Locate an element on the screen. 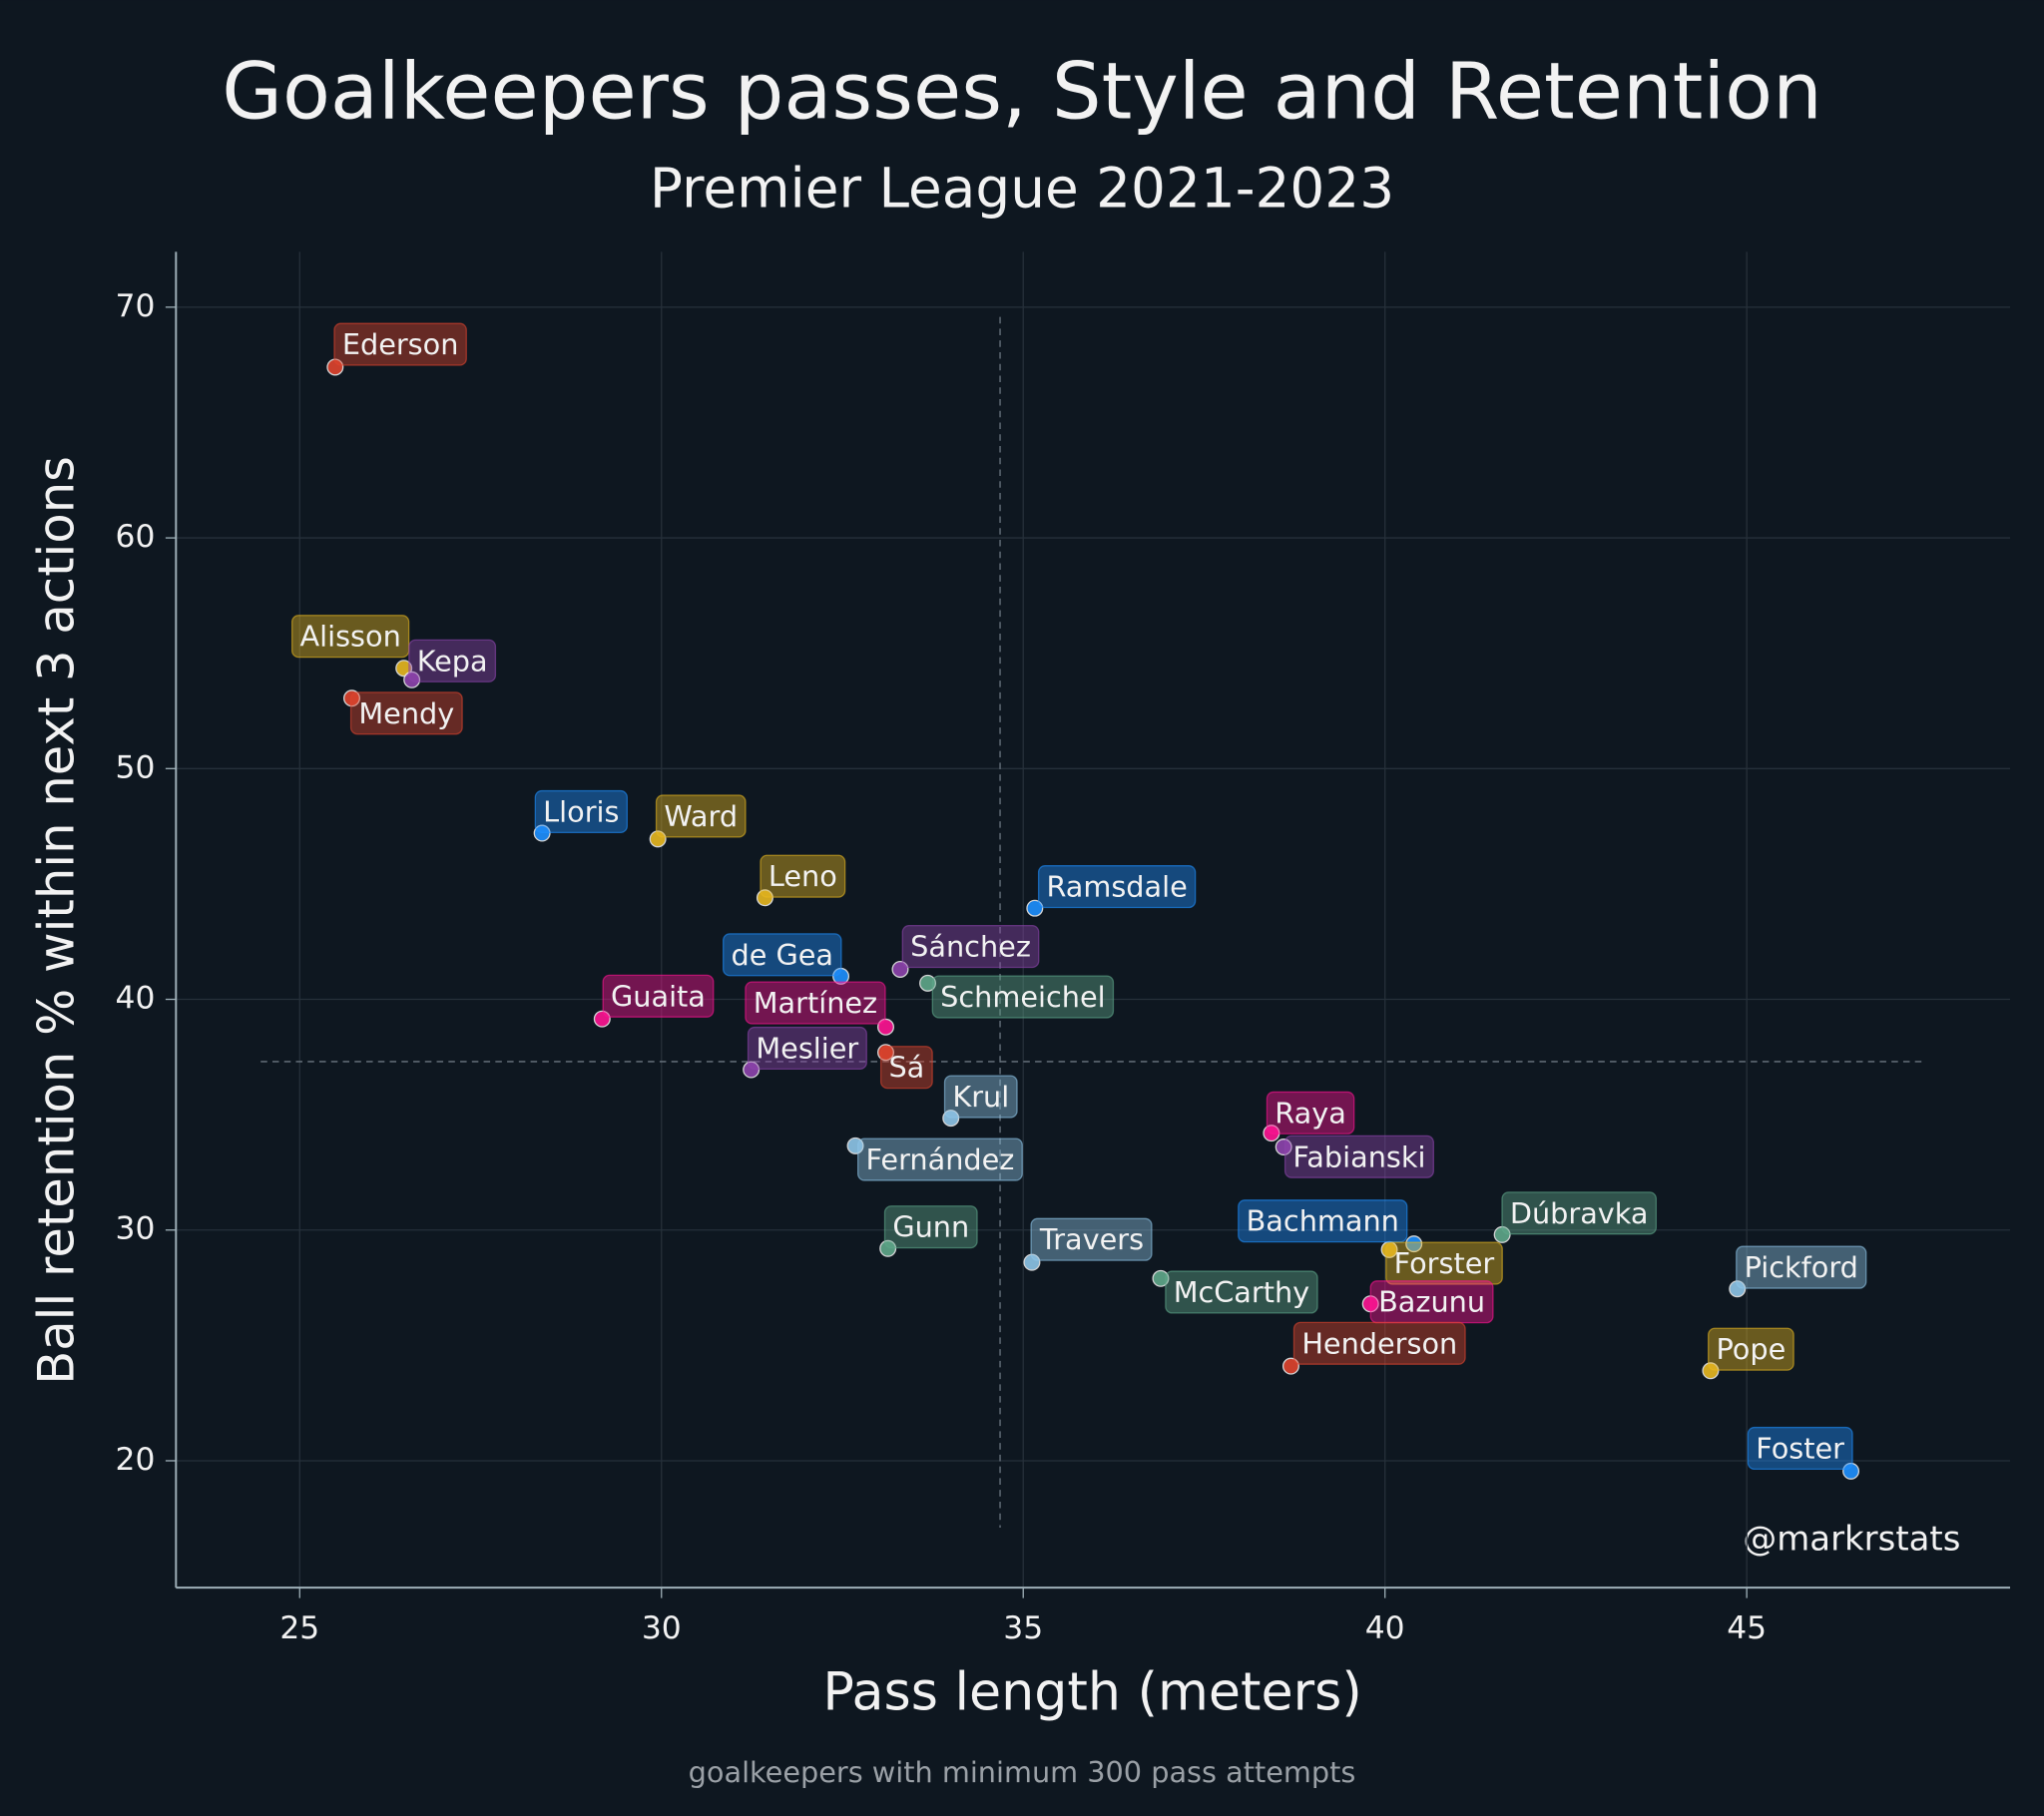 The height and width of the screenshot is (1816, 2044). point-label-text: Ederson is located at coordinates (400, 344).